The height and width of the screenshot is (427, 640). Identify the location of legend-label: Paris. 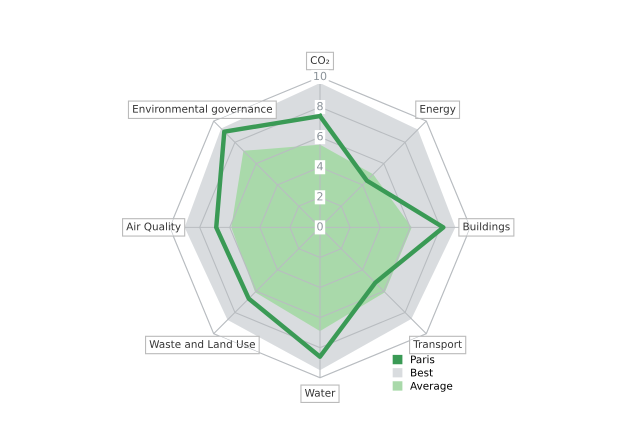
(422, 359).